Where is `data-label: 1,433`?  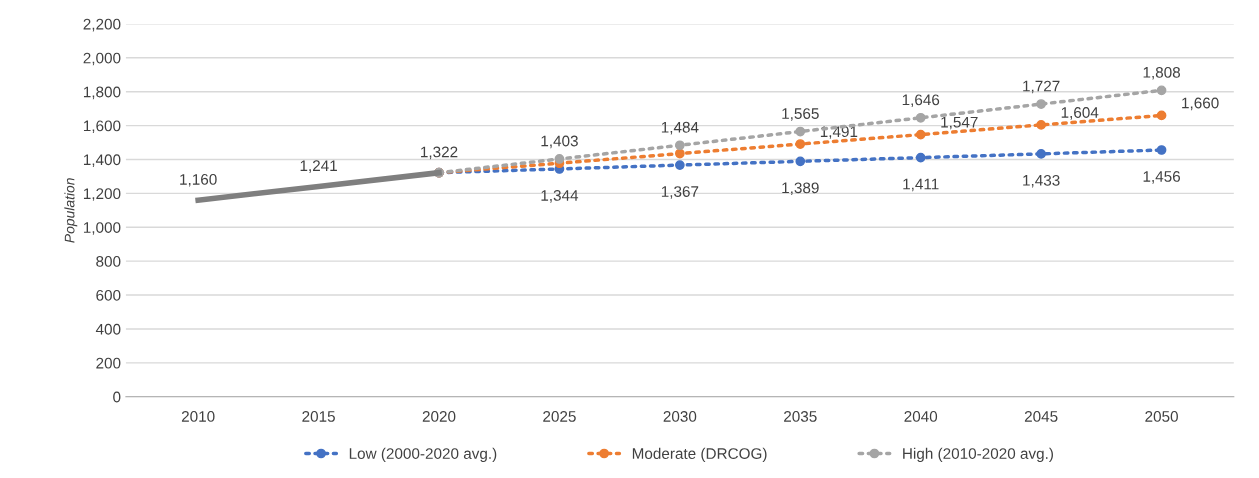
data-label: 1,433 is located at coordinates (1041, 181).